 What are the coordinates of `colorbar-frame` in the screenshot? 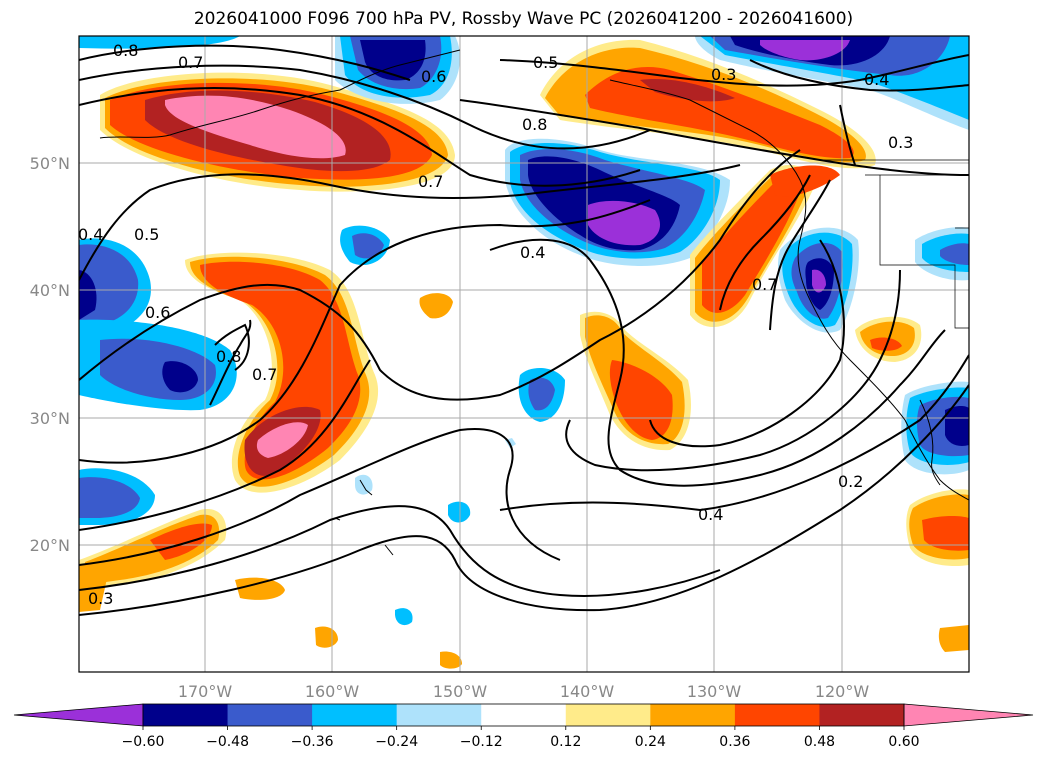 It's located at (523, 715).